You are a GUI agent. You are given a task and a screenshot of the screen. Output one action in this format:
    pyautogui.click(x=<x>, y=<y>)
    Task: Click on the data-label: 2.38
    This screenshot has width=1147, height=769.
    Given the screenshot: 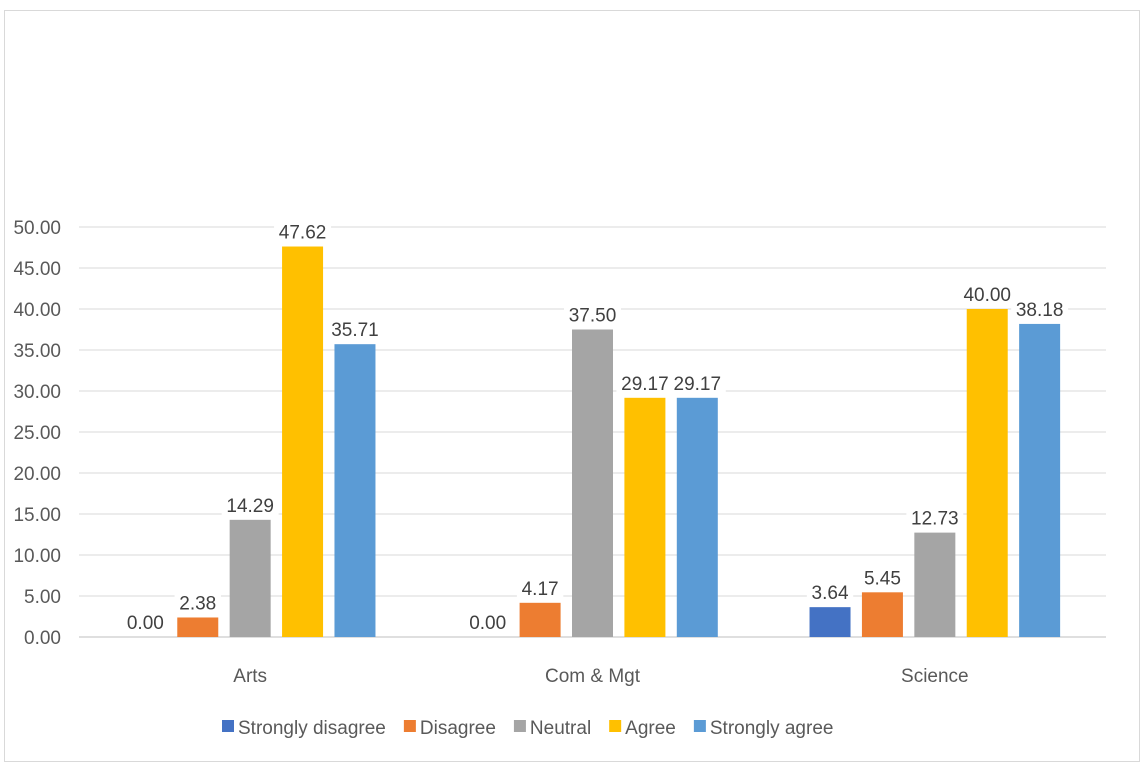 What is the action you would take?
    pyautogui.click(x=197, y=603)
    